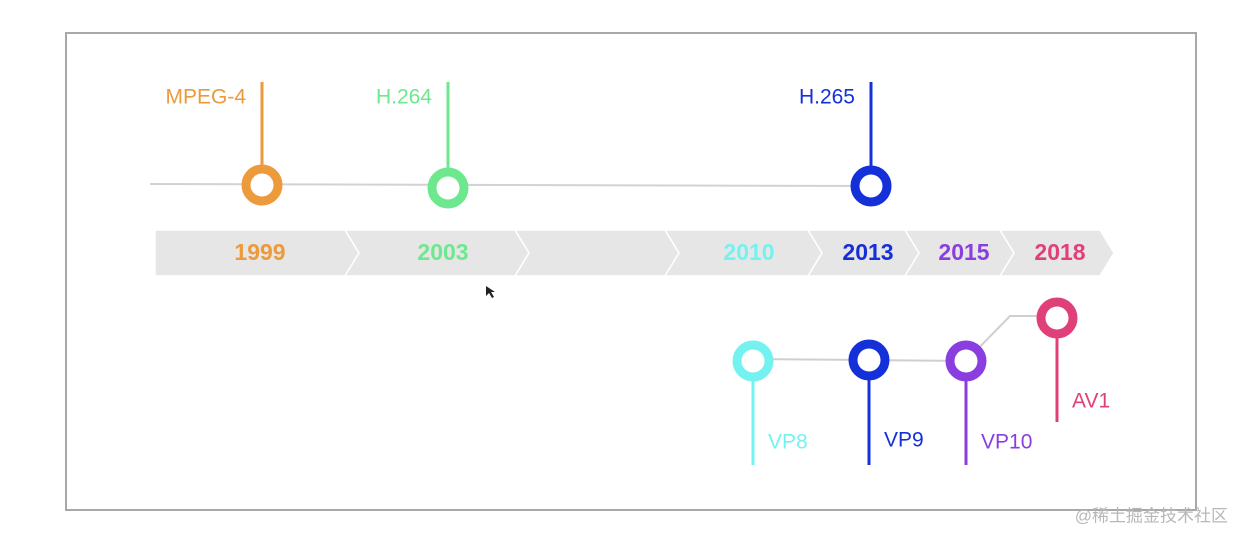  What do you see at coordinates (404, 97) in the screenshot?
I see `codec-label: H.264` at bounding box center [404, 97].